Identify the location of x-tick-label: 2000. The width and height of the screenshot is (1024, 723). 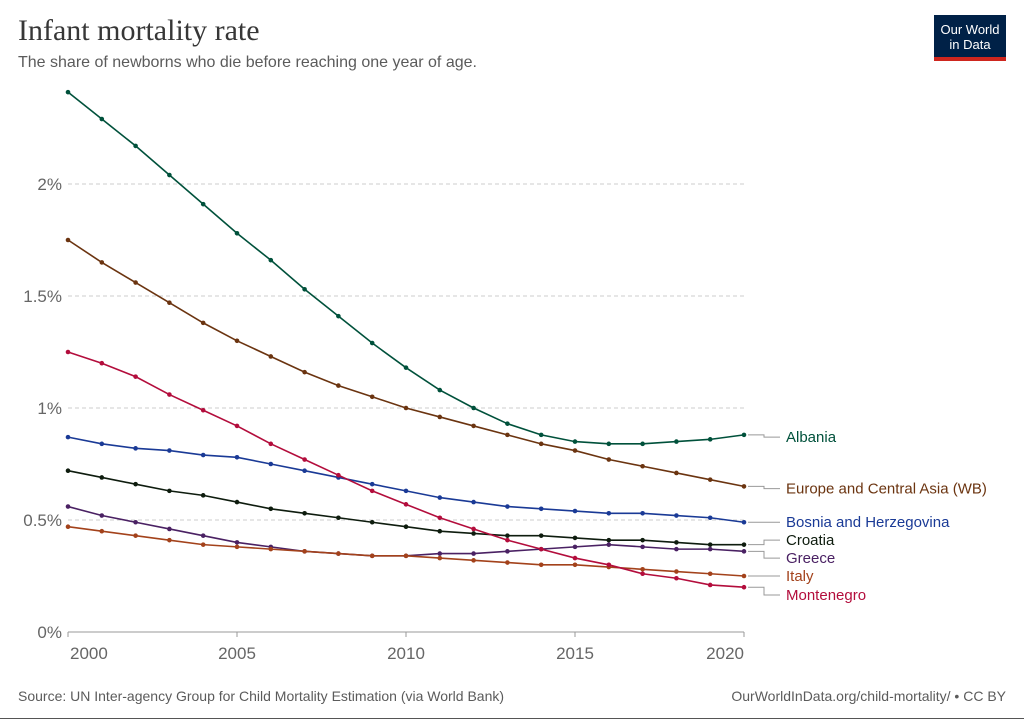
(89, 653).